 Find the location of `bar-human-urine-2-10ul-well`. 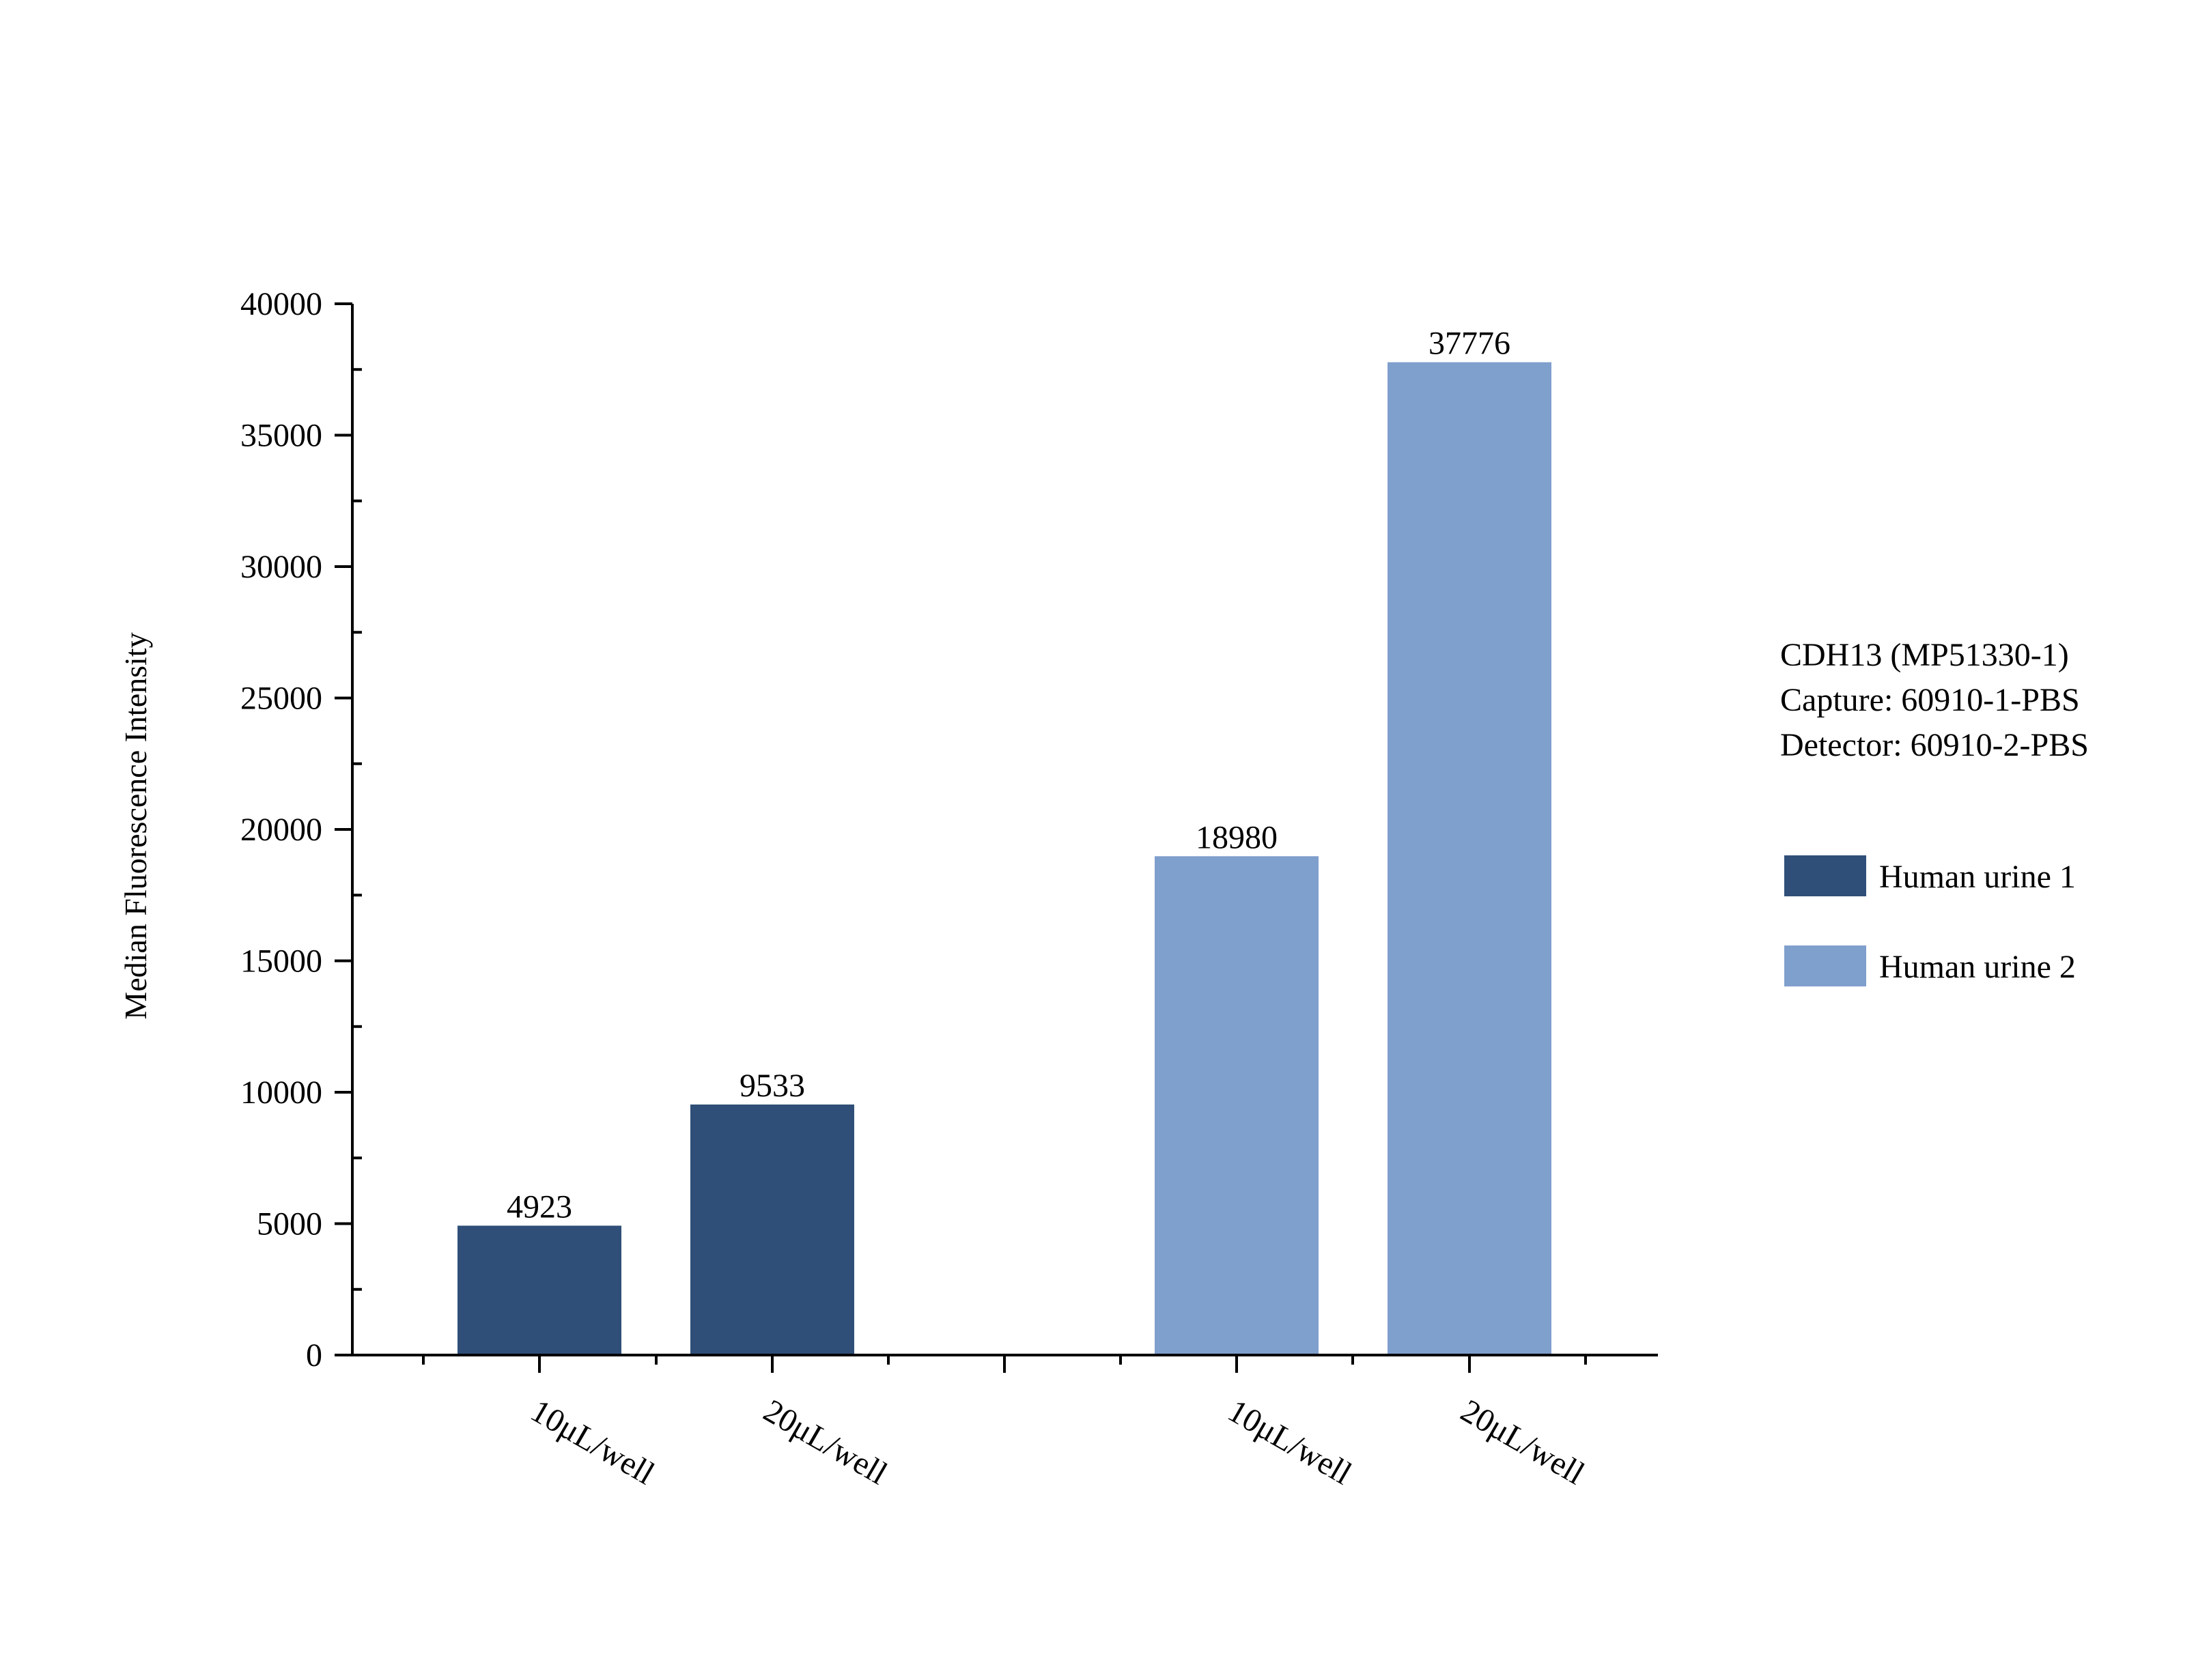

bar-human-urine-2-10ul-well is located at coordinates (1237, 1105).